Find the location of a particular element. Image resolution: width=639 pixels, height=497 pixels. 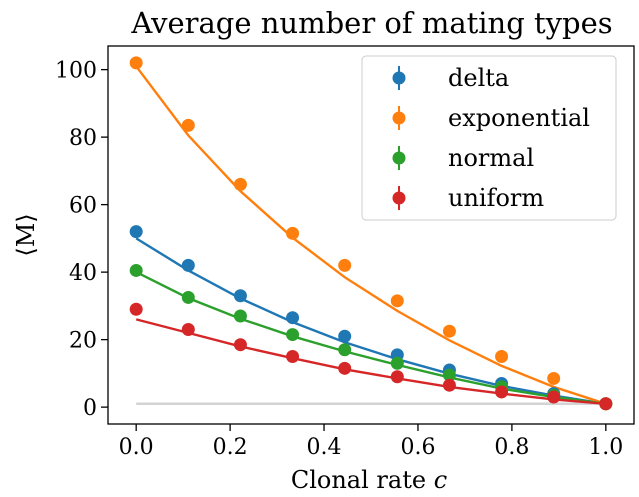

y-tick-label: 60 is located at coordinates (83, 206).